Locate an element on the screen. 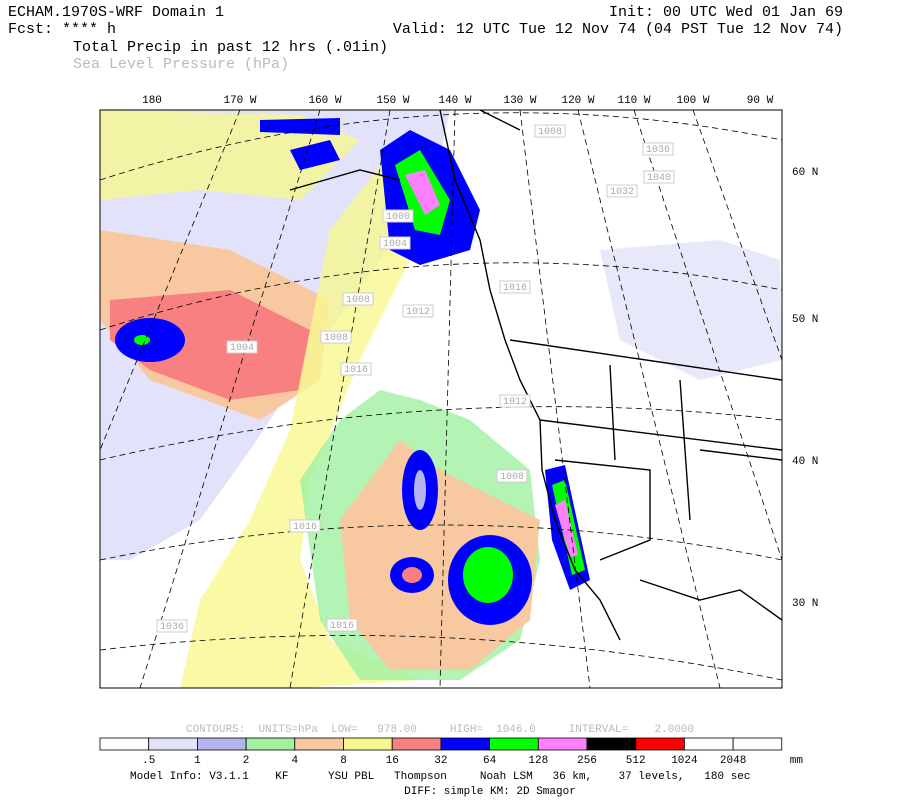 Image resolution: width=900 pixels, height=800 pixels. colorbar-label: 8 is located at coordinates (343, 761).